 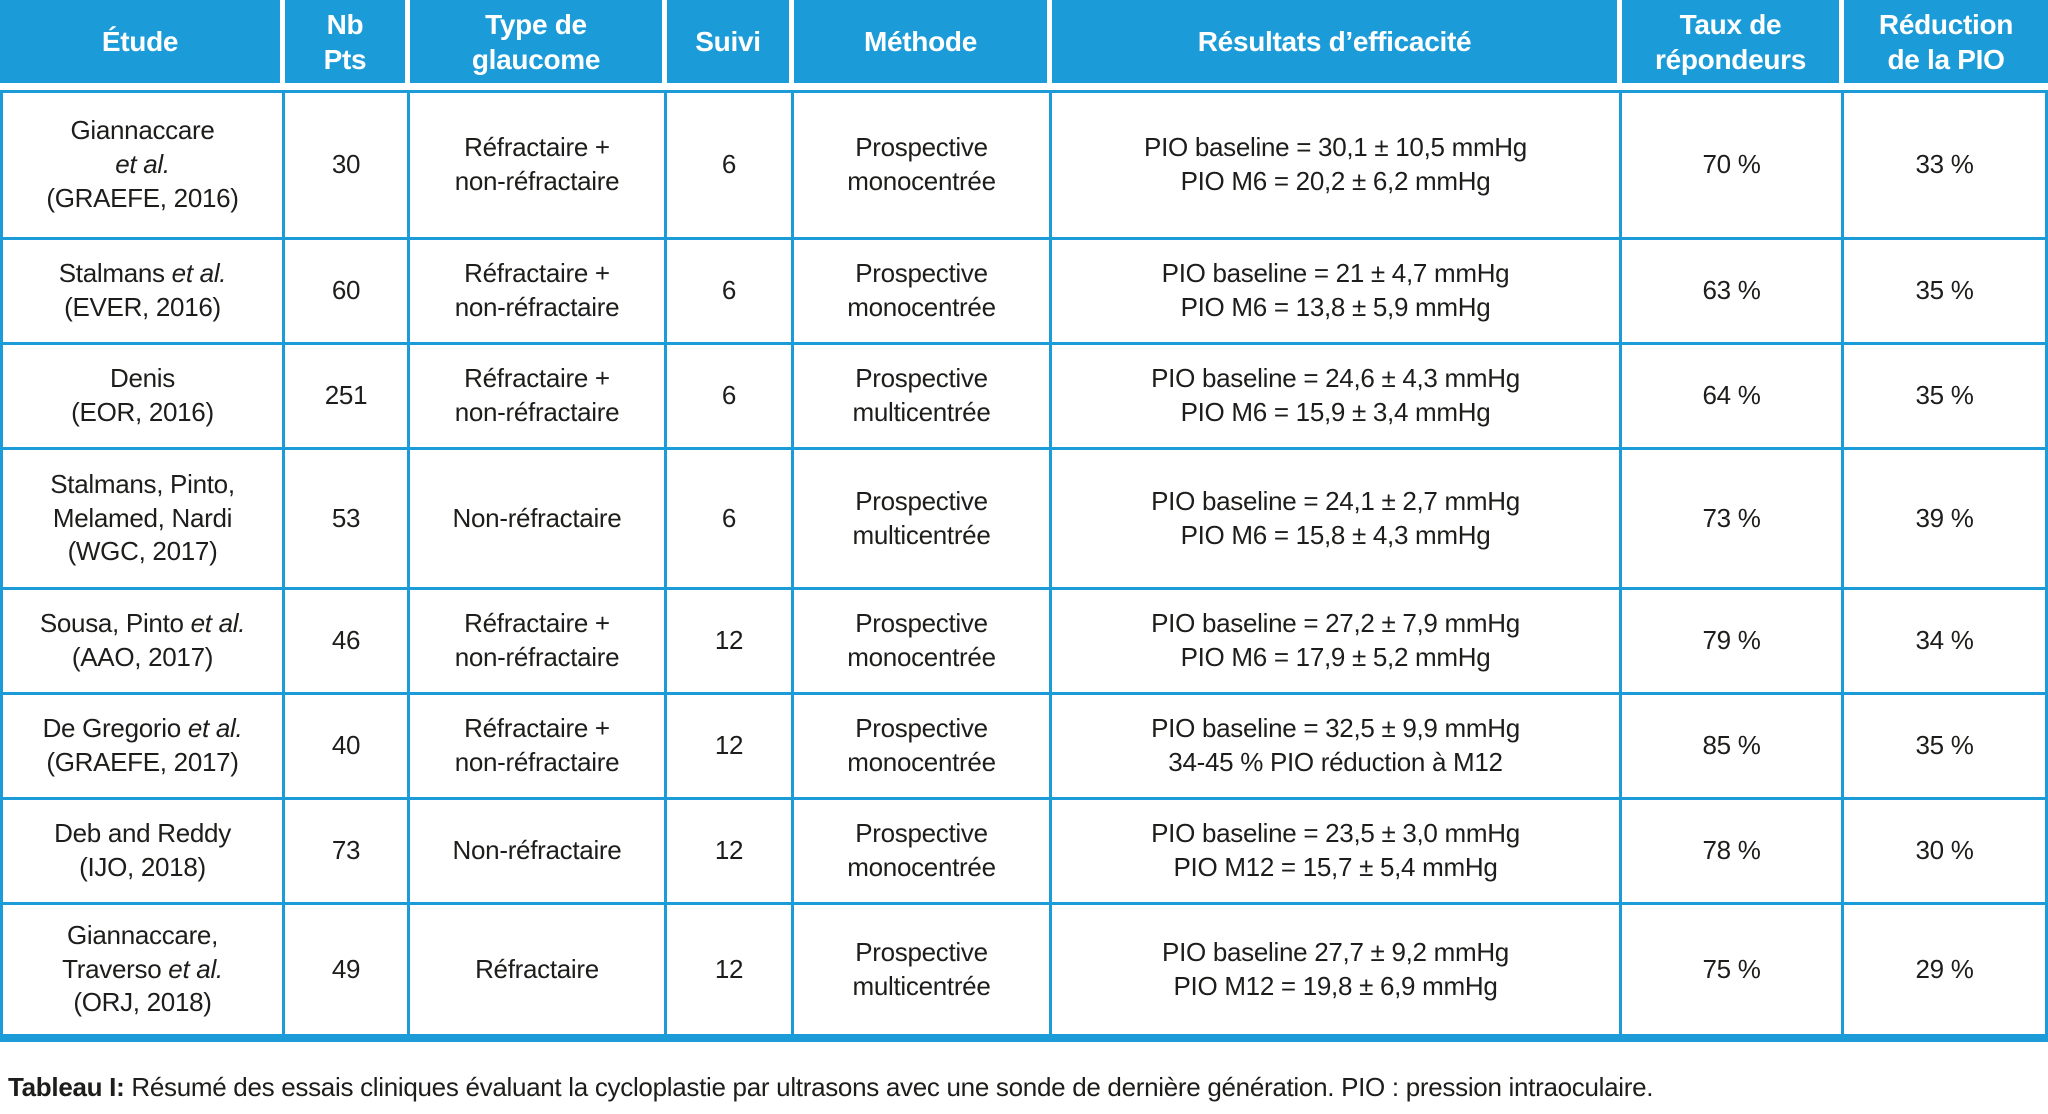 I want to click on cell-etude: Sousa, Pinto et al. (AAO, 2017), so click(x=142, y=642).